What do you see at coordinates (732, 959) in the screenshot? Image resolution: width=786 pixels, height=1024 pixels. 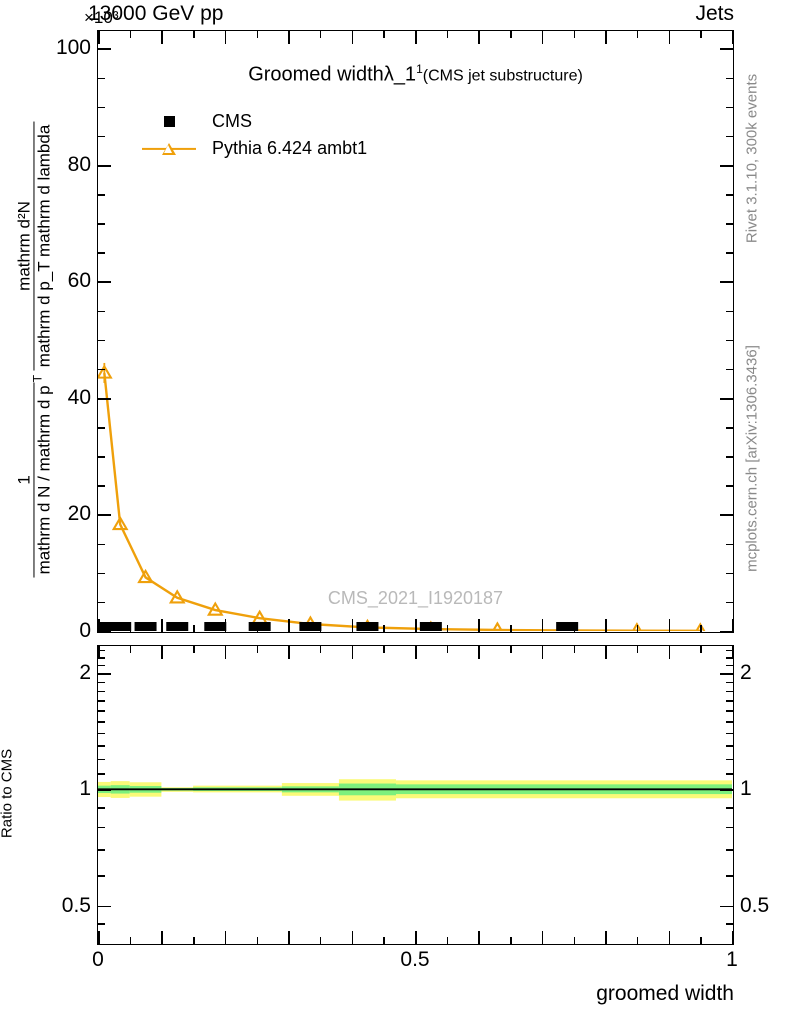 I see `x-axis-tick-label: 1` at bounding box center [732, 959].